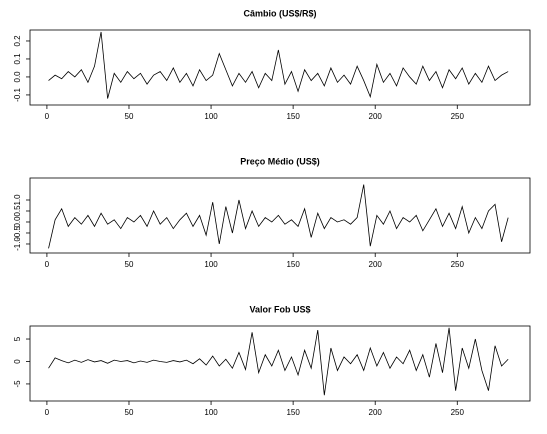 This screenshot has height=434, width=547. What do you see at coordinates (17, 233) in the screenshot?
I see `y-tick-label: -0.5` at bounding box center [17, 233].